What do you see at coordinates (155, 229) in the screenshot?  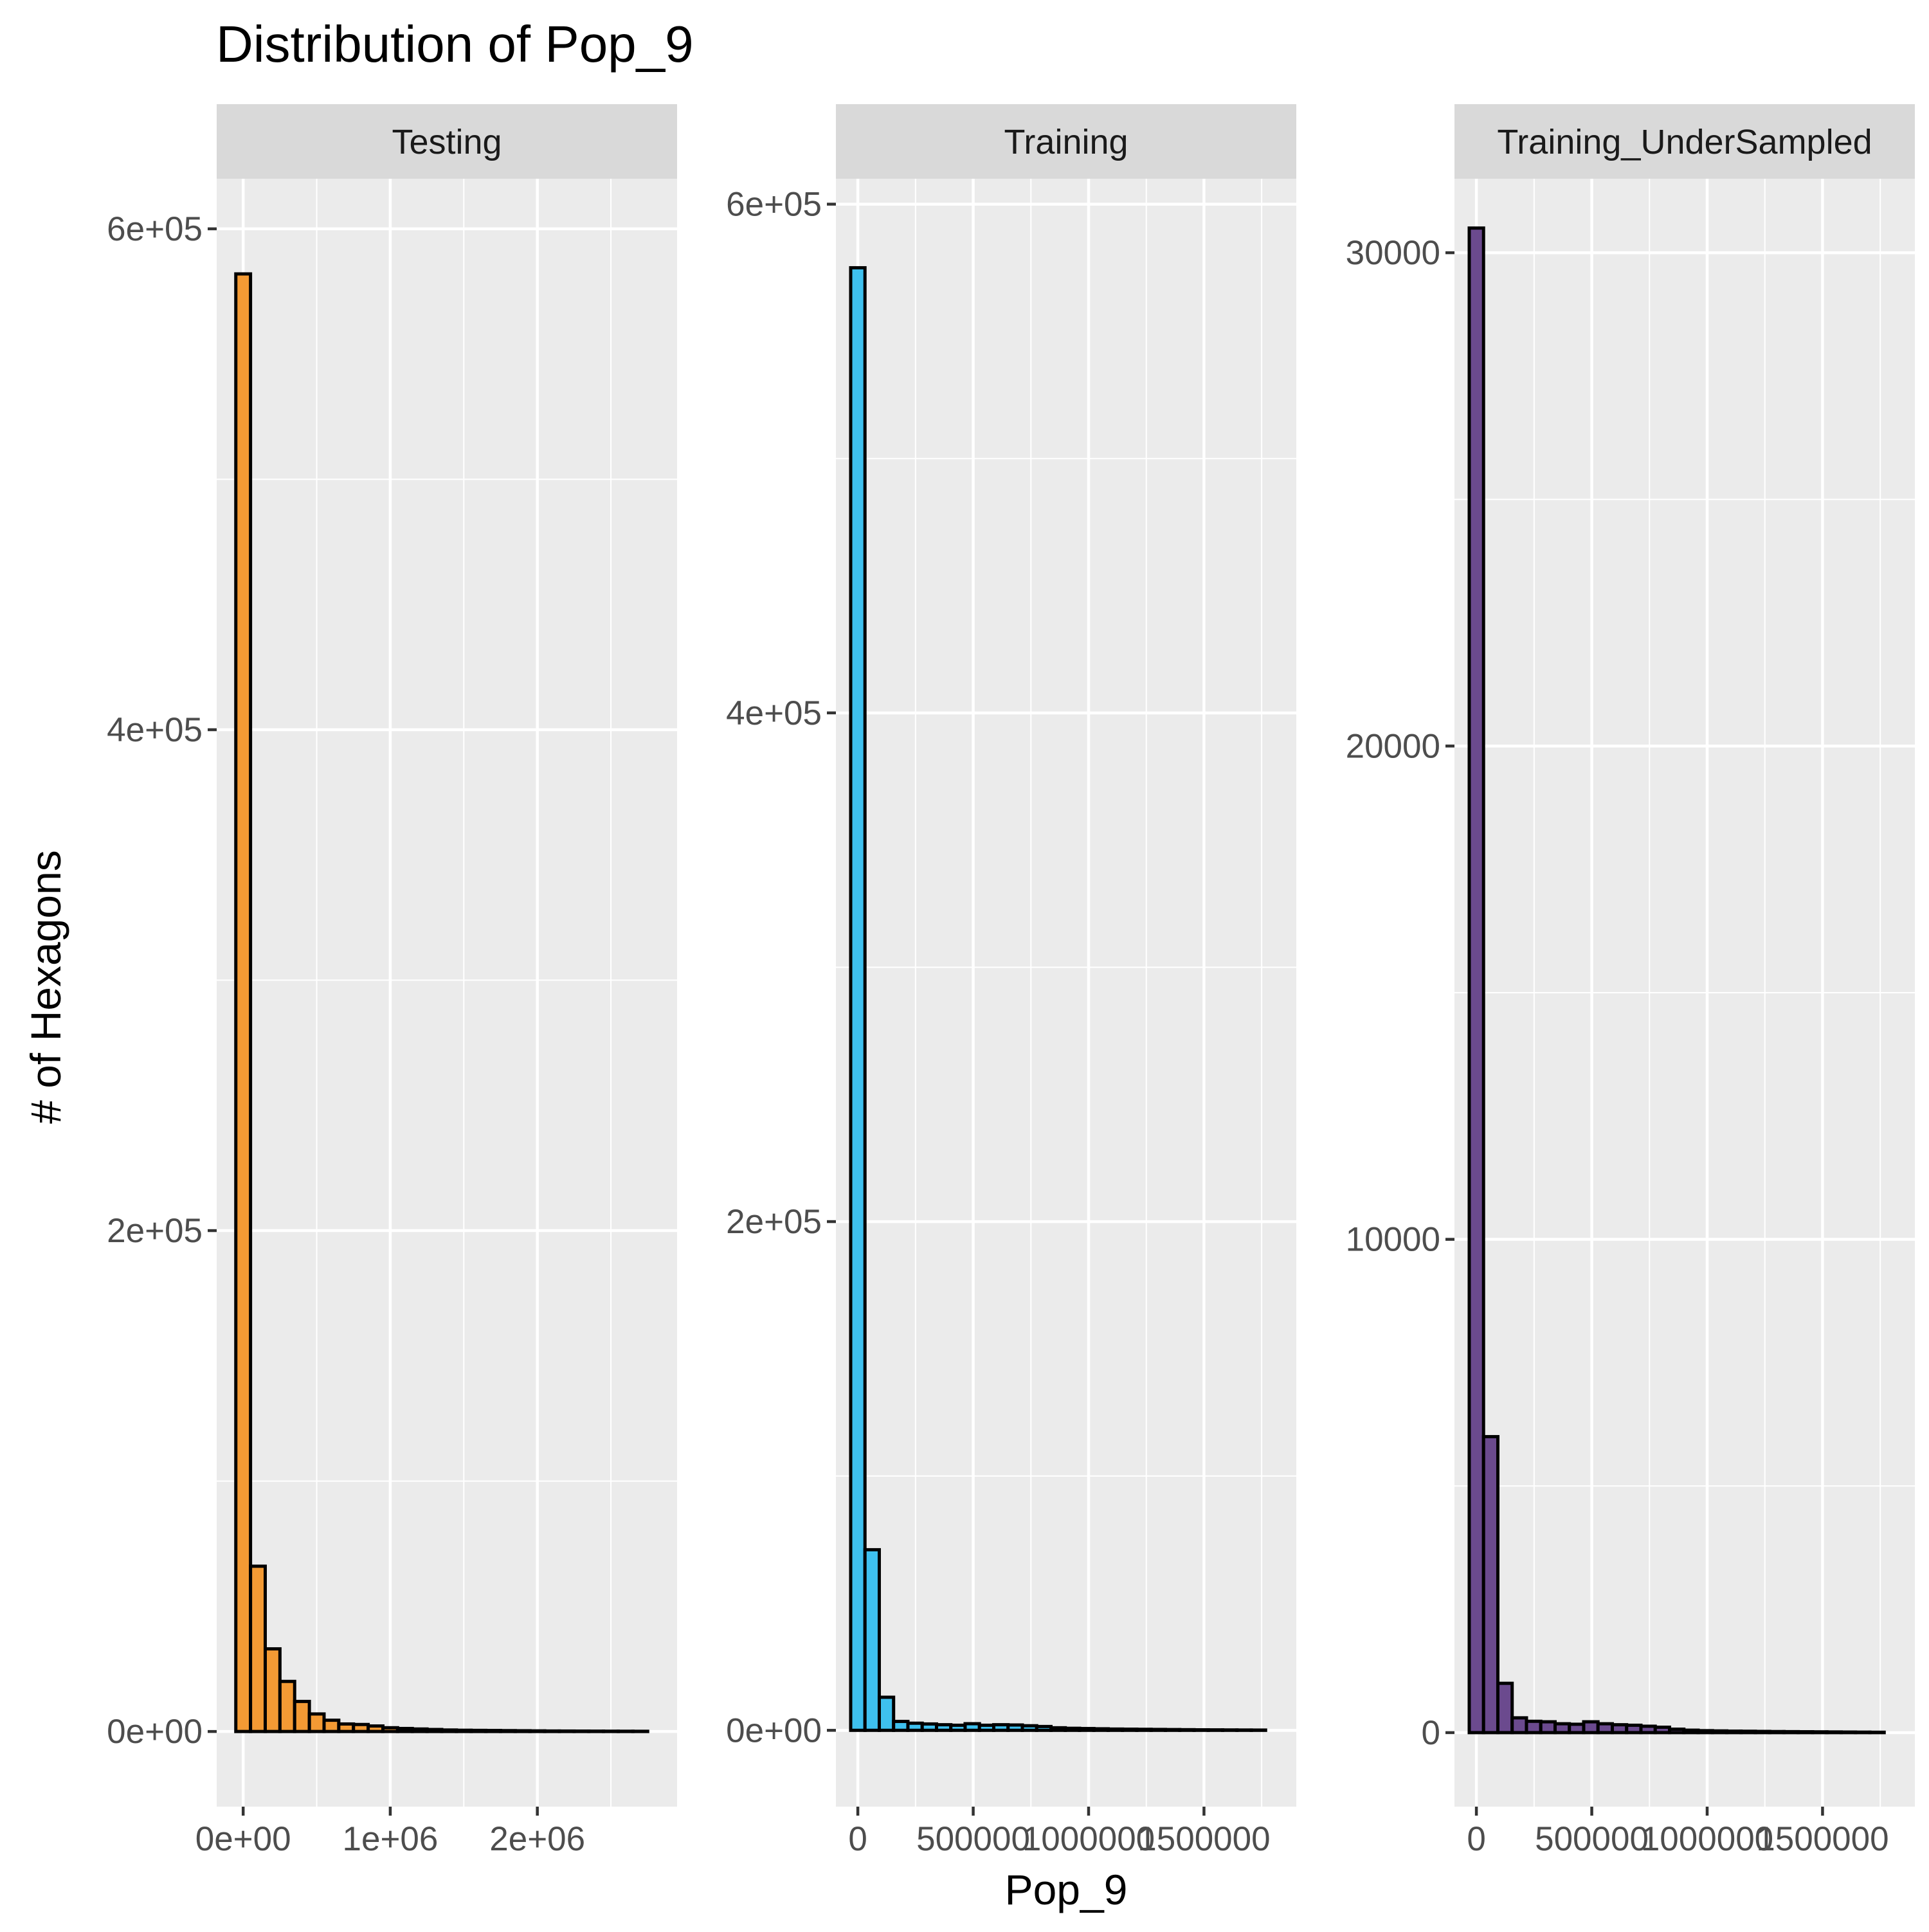 I see `y-tick-label: 6e+05` at bounding box center [155, 229].